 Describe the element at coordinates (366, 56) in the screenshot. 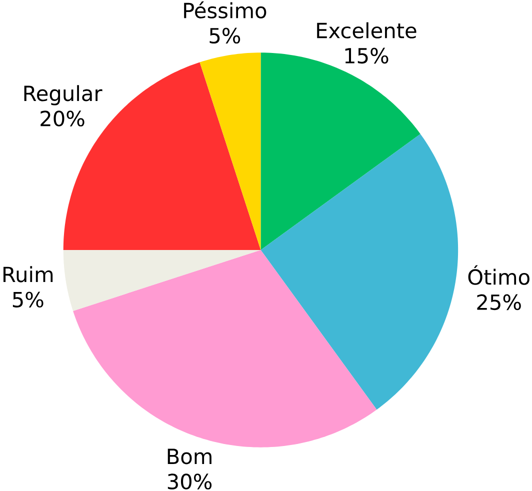

I see `data-label: 15%` at that location.